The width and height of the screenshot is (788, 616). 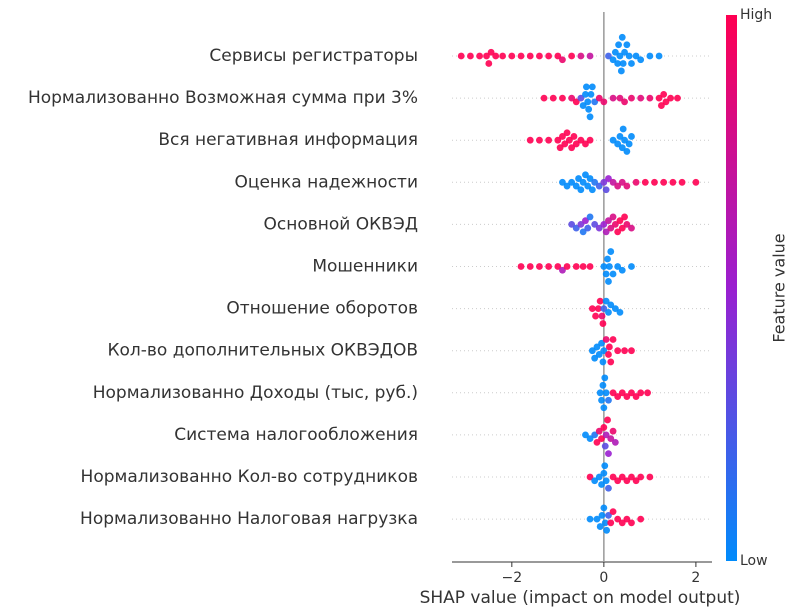 I want to click on feature-label: Нормализованно Кол-во сотрудников, so click(x=249, y=477).